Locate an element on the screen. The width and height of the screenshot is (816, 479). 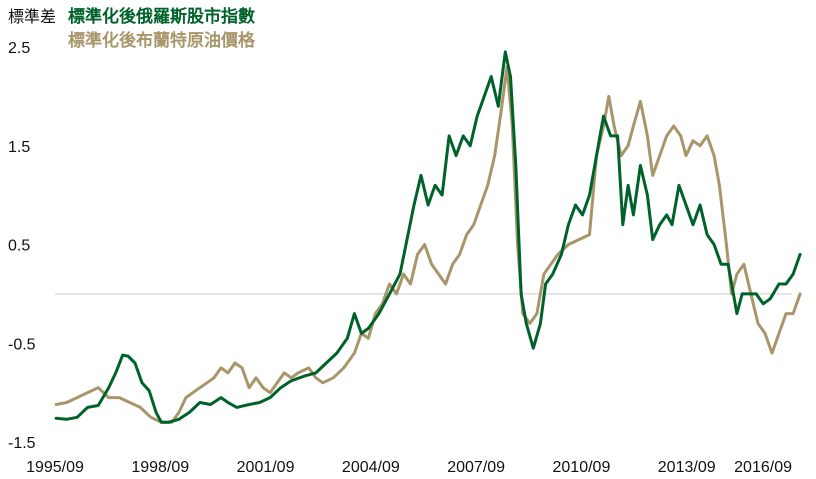
x-tick-label: 2001/09 is located at coordinates (266, 467).